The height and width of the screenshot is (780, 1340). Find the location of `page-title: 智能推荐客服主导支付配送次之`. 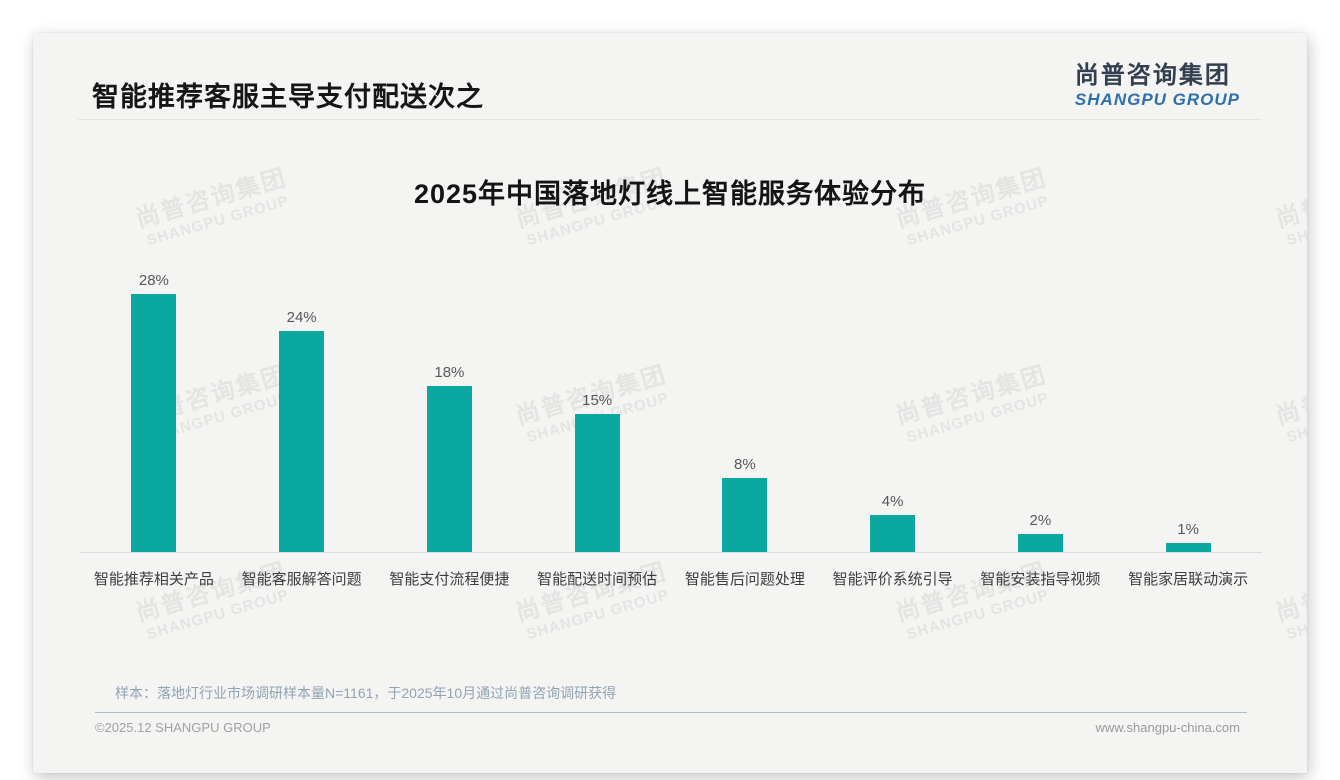

page-title: 智能推荐客服主导支付配送次之 is located at coordinates (288, 97).